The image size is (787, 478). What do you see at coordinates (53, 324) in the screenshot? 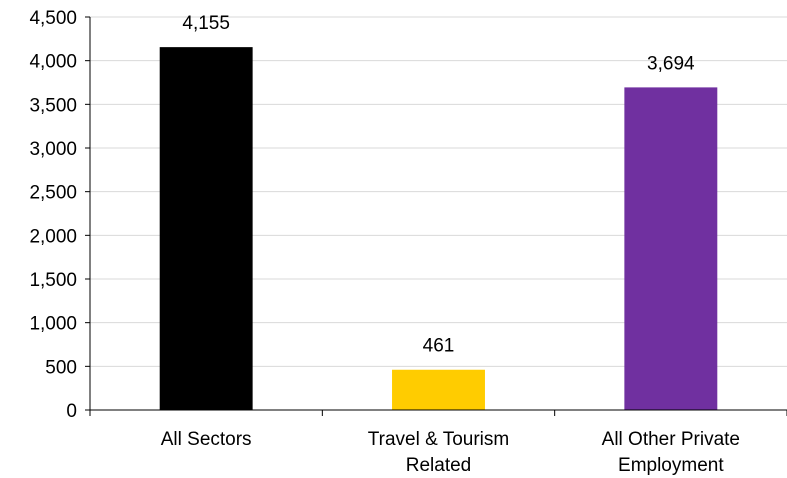
I see `y-tick-label: 1,000` at bounding box center [53, 324].